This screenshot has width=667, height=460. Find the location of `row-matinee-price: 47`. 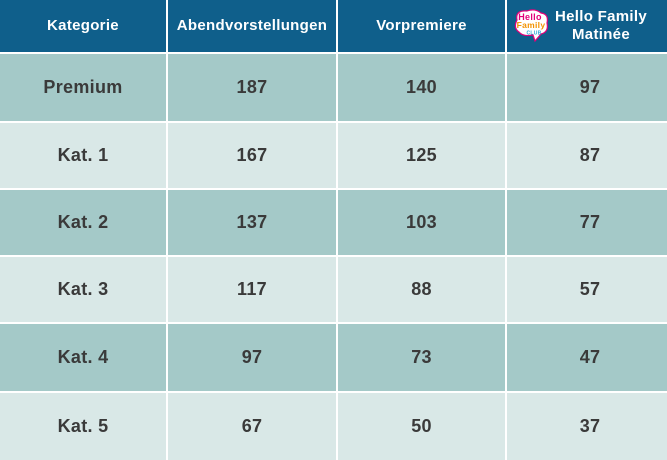

row-matinee-price: 47 is located at coordinates (587, 357).